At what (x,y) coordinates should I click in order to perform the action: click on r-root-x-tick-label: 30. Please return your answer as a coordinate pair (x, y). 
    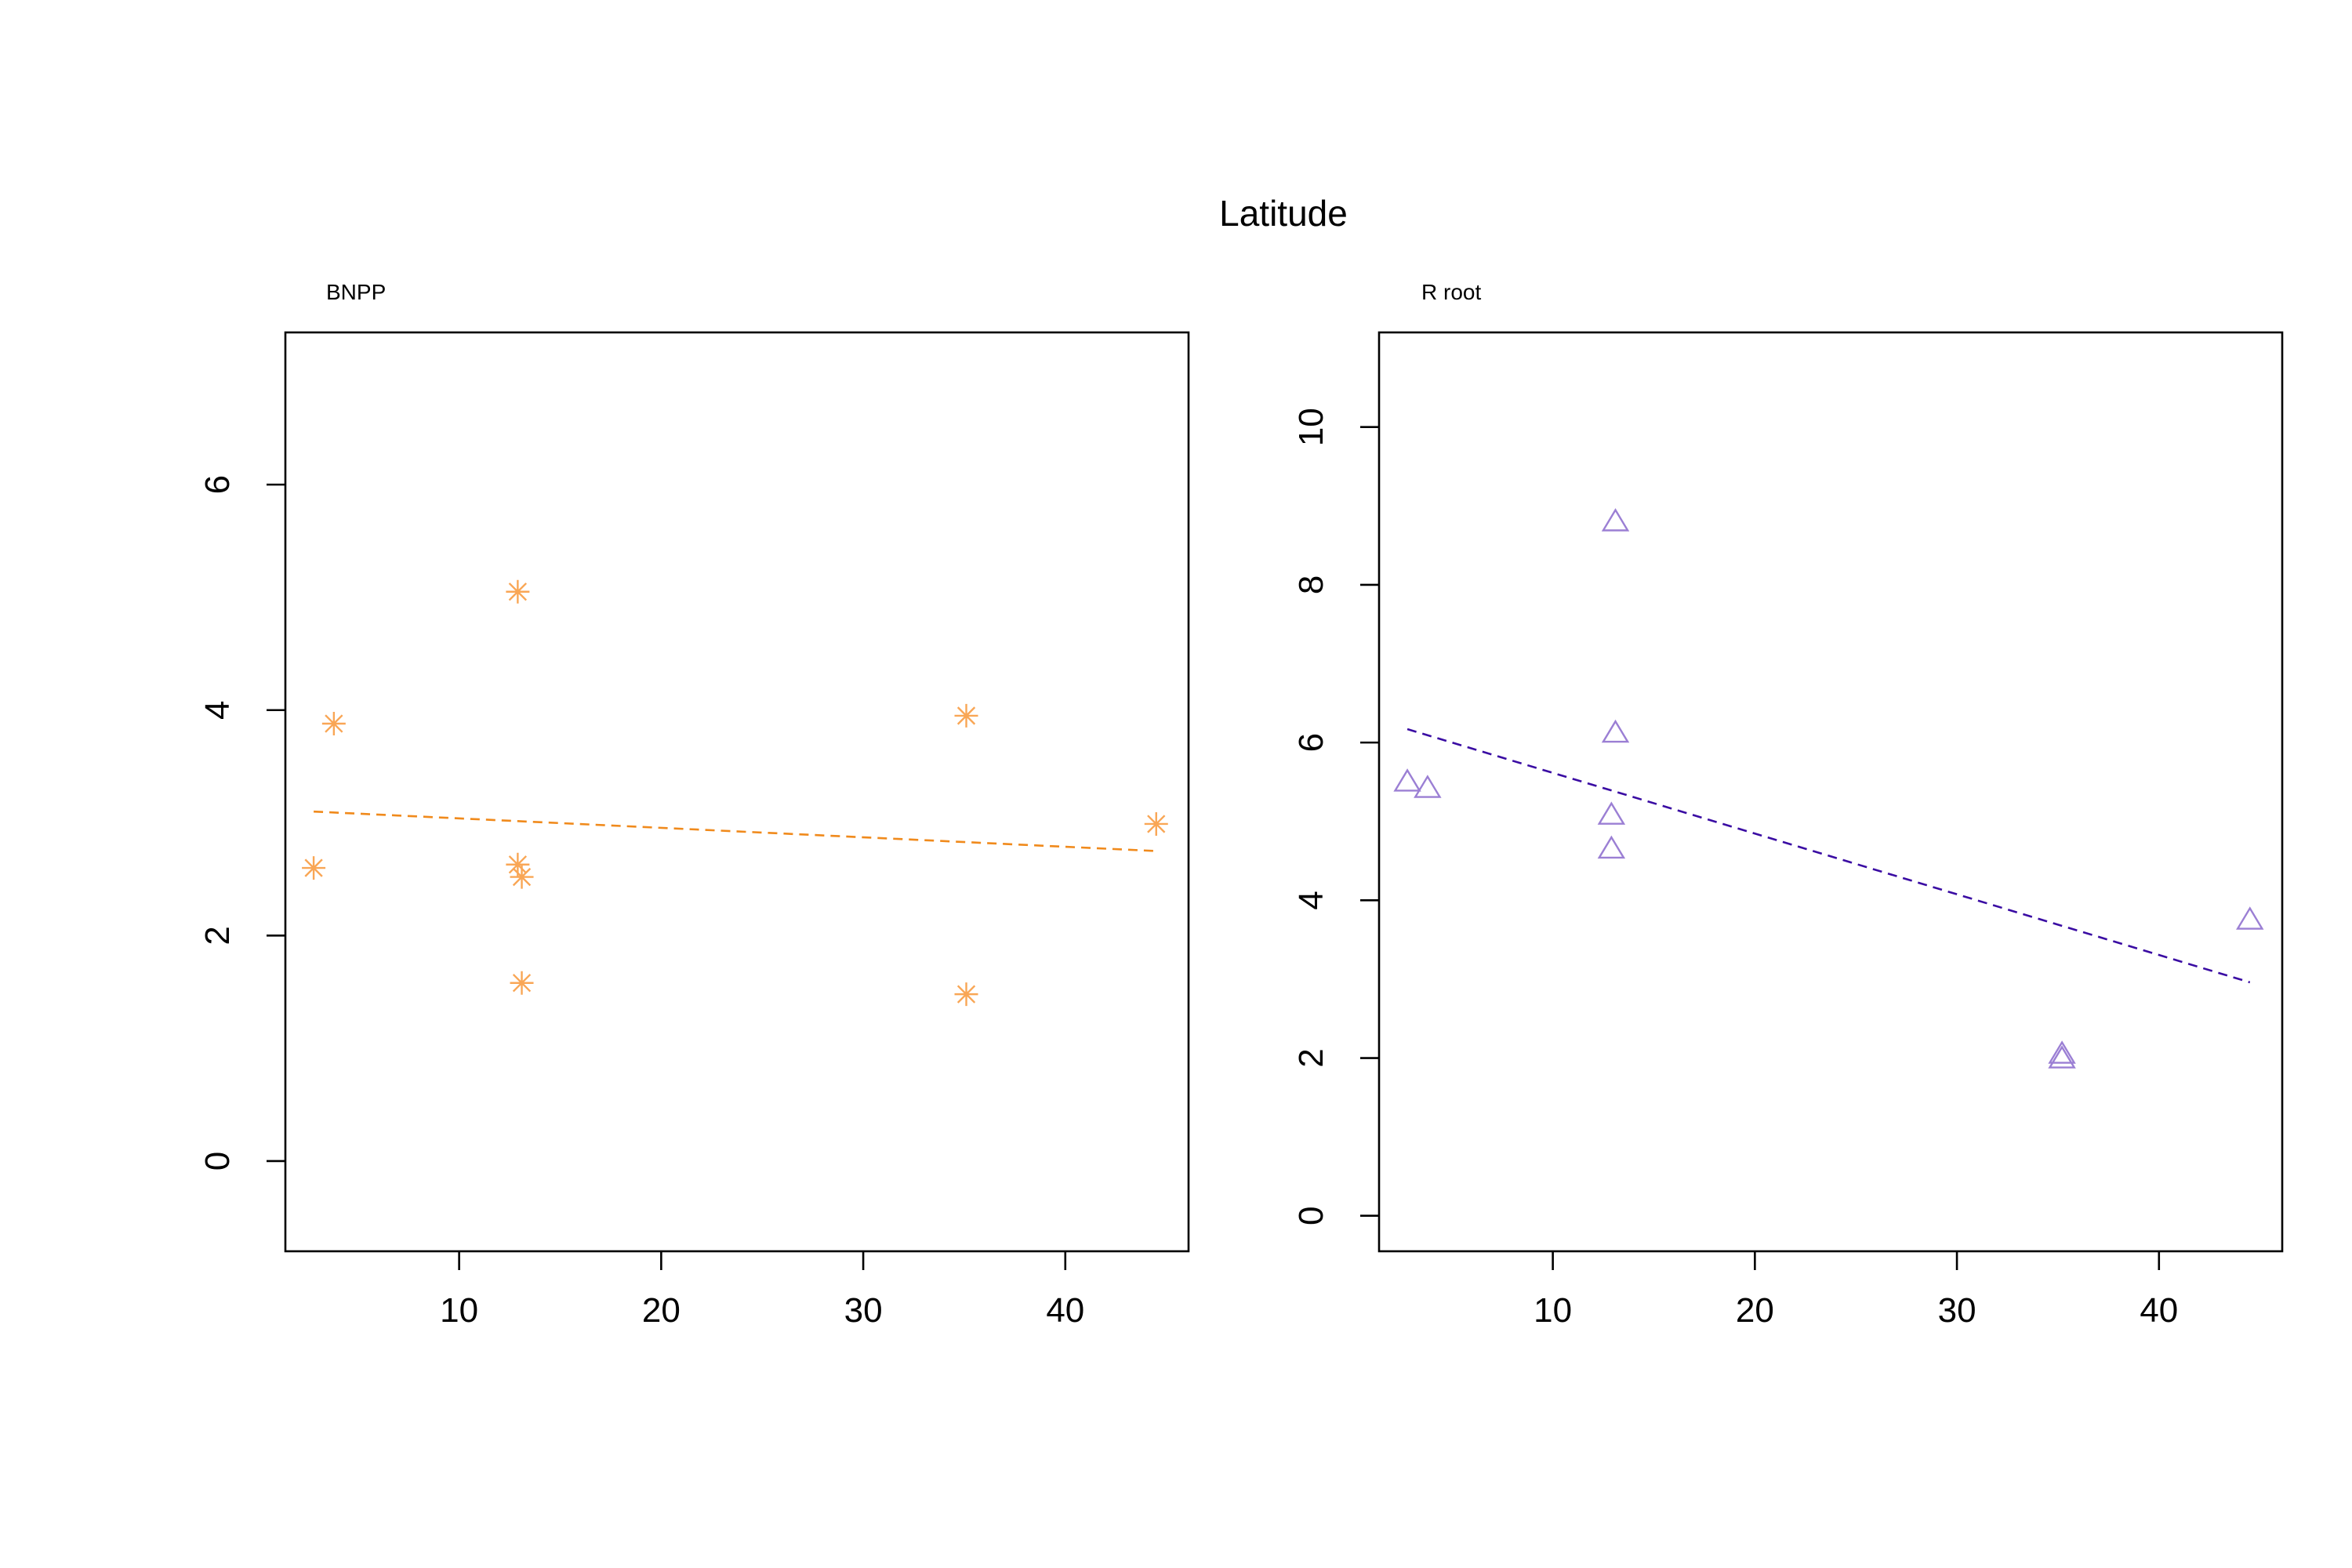
    Looking at the image, I should click on (1957, 1310).